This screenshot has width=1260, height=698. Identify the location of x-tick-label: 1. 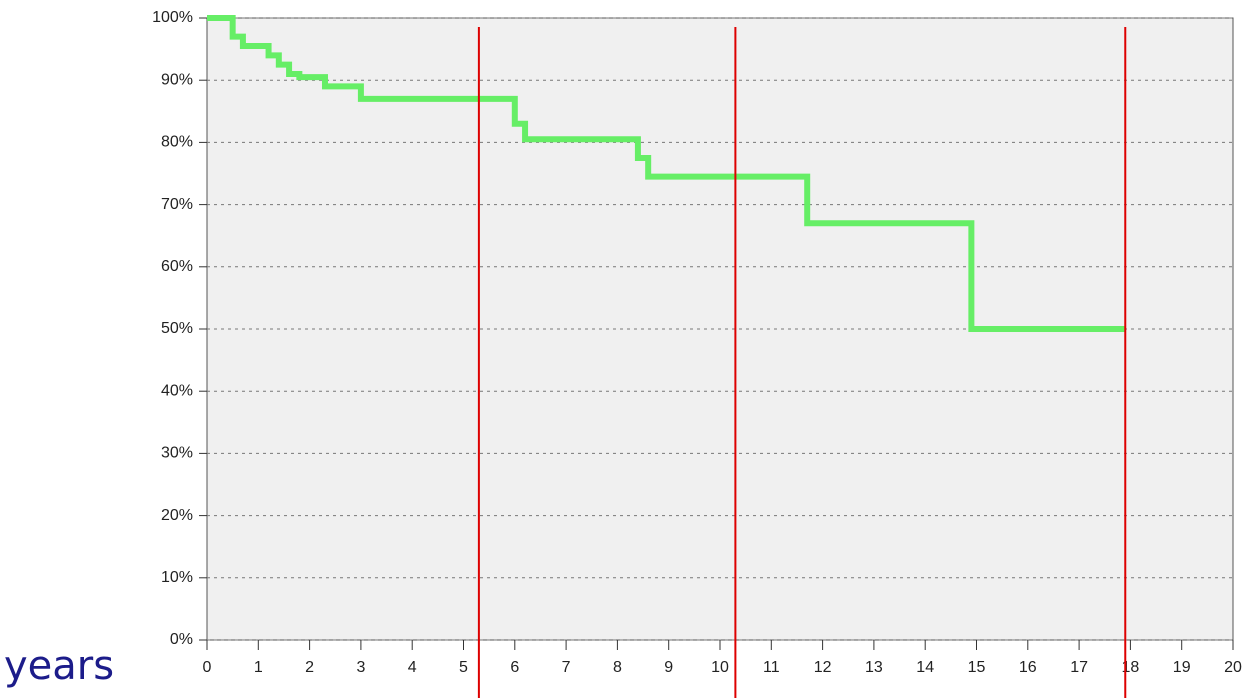
(258, 667).